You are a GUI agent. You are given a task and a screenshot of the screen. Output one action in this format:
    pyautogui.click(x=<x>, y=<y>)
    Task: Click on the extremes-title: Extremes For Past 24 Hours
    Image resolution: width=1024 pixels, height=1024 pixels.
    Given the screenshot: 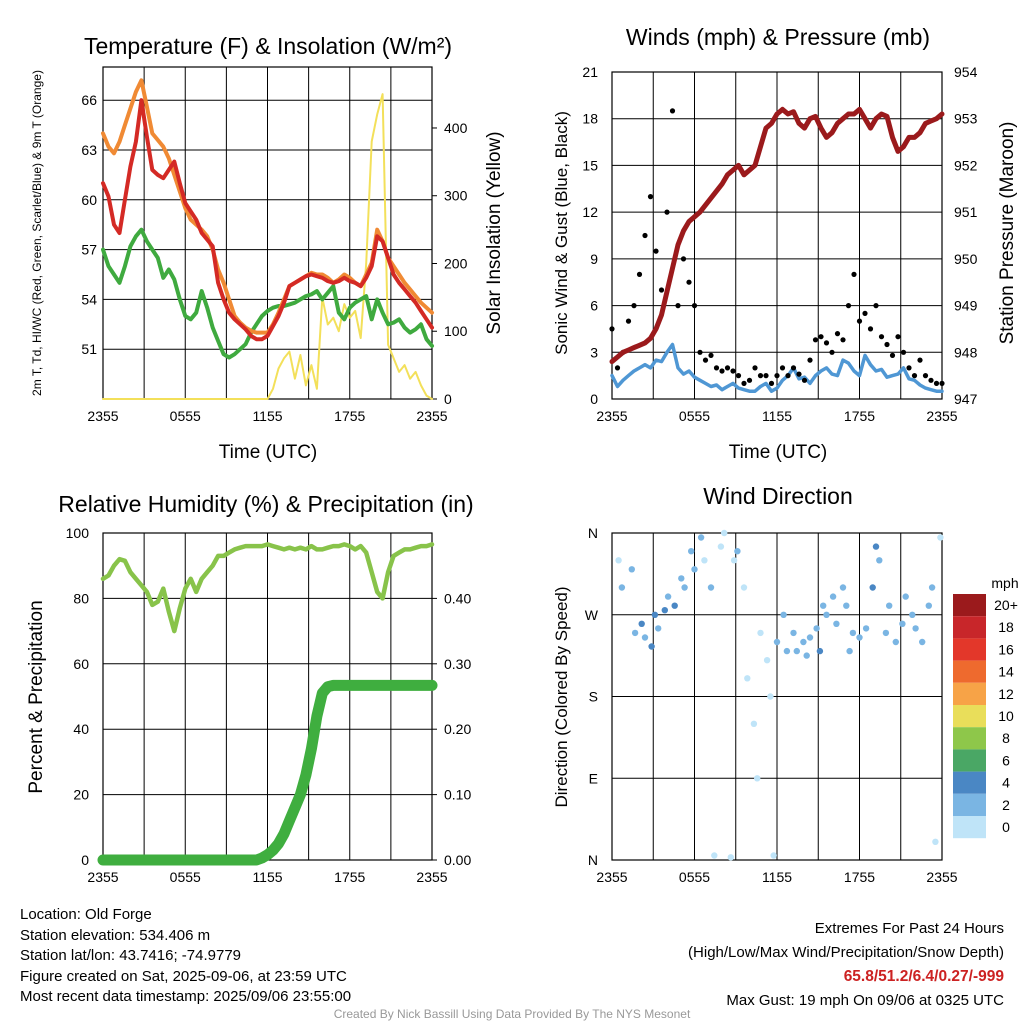 What is the action you would take?
    pyautogui.click(x=909, y=928)
    